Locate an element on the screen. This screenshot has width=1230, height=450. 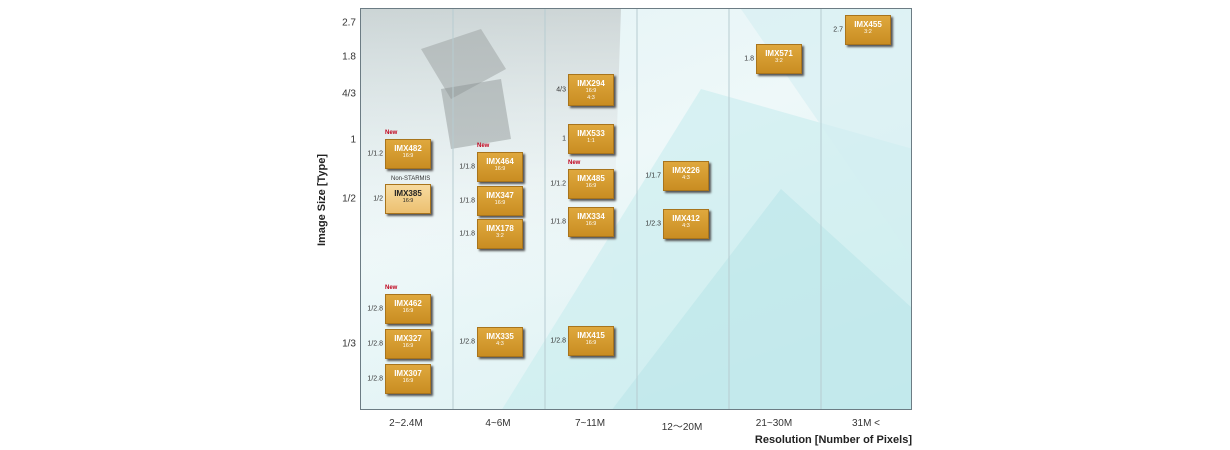
size-label: 1/2.3 is located at coordinates (653, 224).